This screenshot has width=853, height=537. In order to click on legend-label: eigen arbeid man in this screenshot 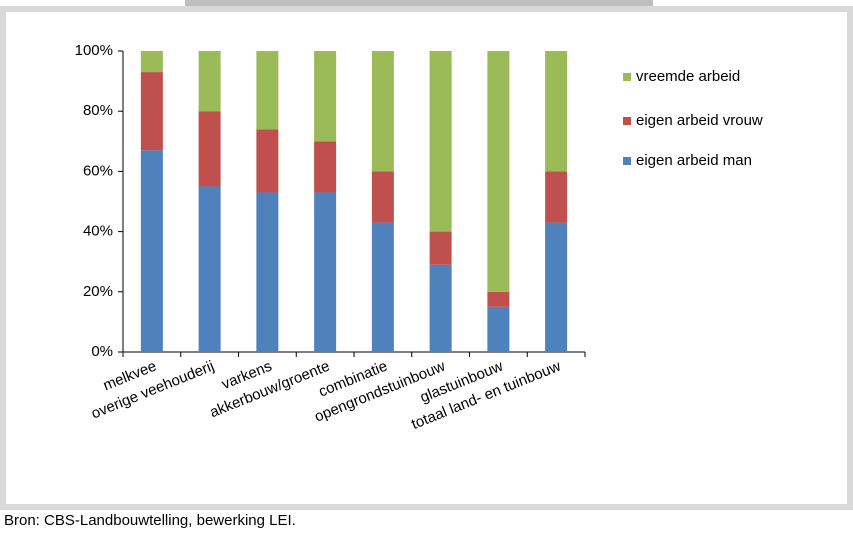, I will do `click(694, 160)`.